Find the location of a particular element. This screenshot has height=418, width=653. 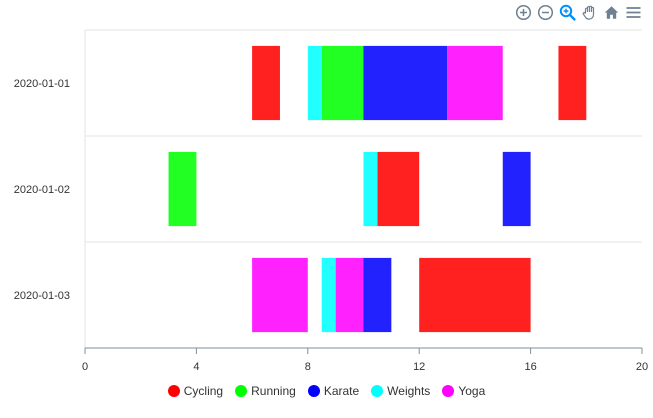

x-tick-label: 0 is located at coordinates (85, 367).